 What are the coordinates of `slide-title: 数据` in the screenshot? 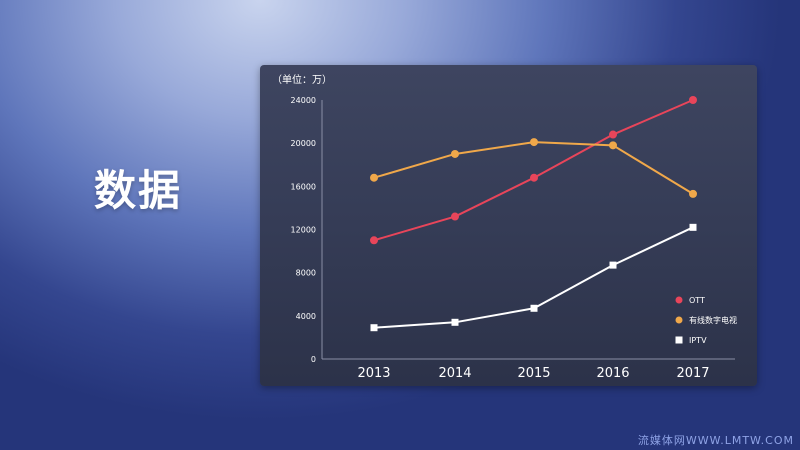 It's located at (138, 190).